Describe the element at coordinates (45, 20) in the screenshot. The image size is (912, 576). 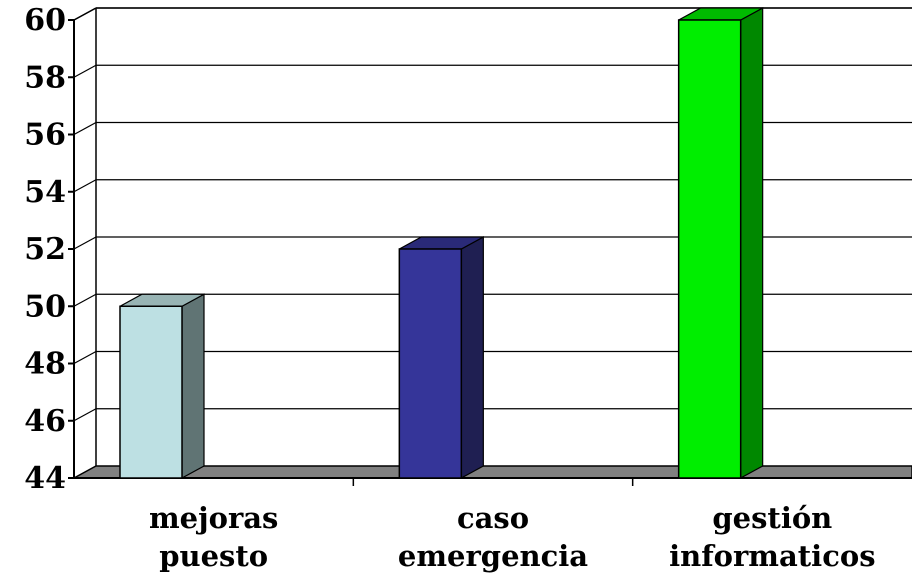
I see `y-tick-label: 60` at that location.